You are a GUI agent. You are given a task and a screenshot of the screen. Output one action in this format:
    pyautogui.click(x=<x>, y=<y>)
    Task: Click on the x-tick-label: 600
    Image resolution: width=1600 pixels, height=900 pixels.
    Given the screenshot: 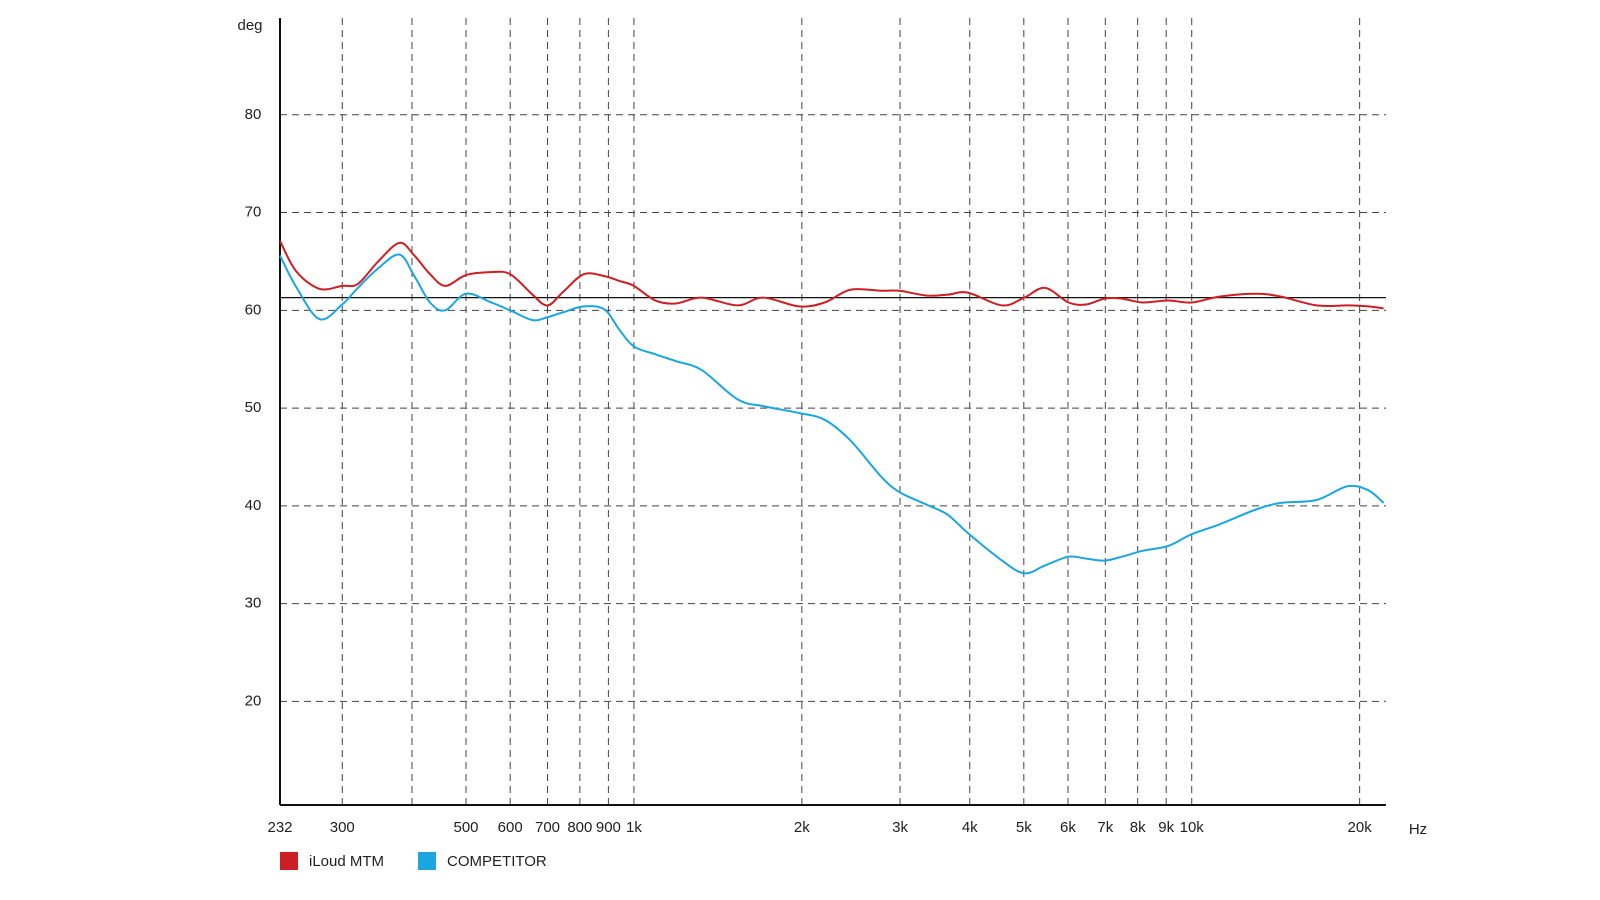 What is the action you would take?
    pyautogui.click(x=510, y=827)
    